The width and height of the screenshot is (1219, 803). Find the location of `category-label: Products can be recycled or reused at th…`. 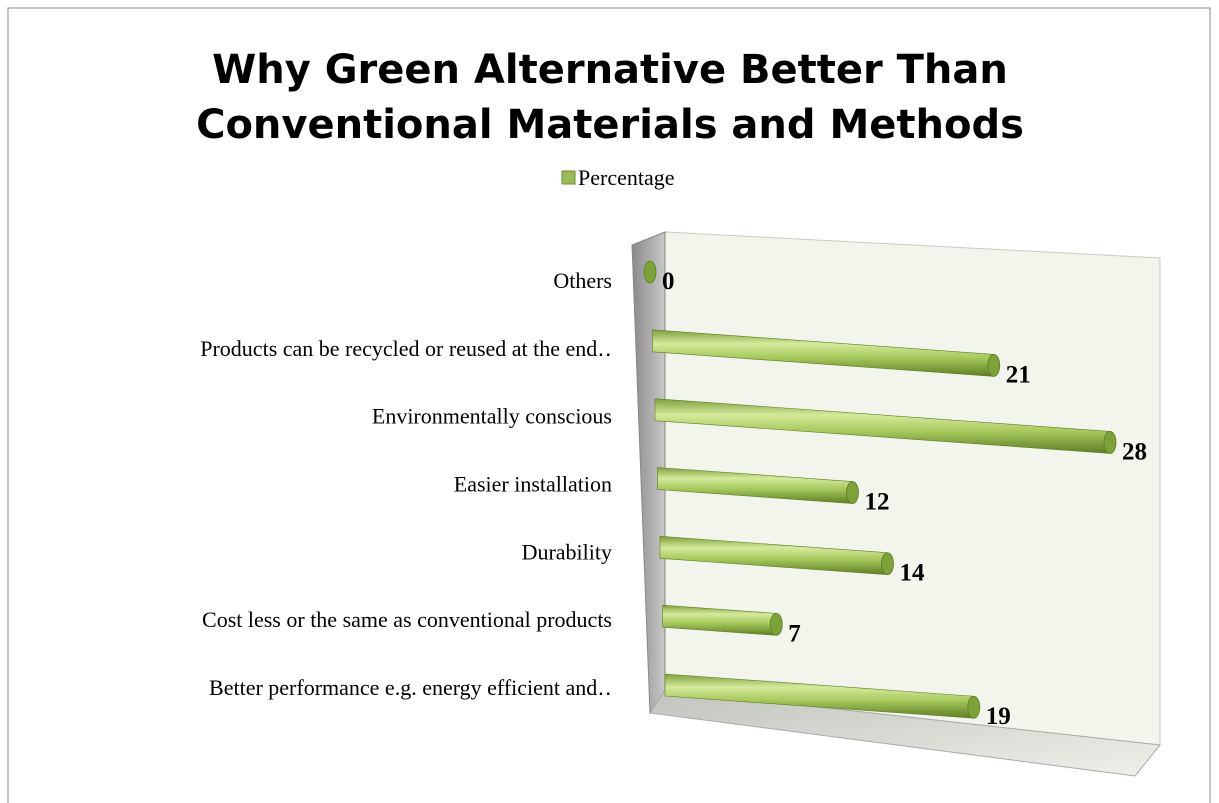

category-label: Products can be recycled or reused at th… is located at coordinates (406, 348).